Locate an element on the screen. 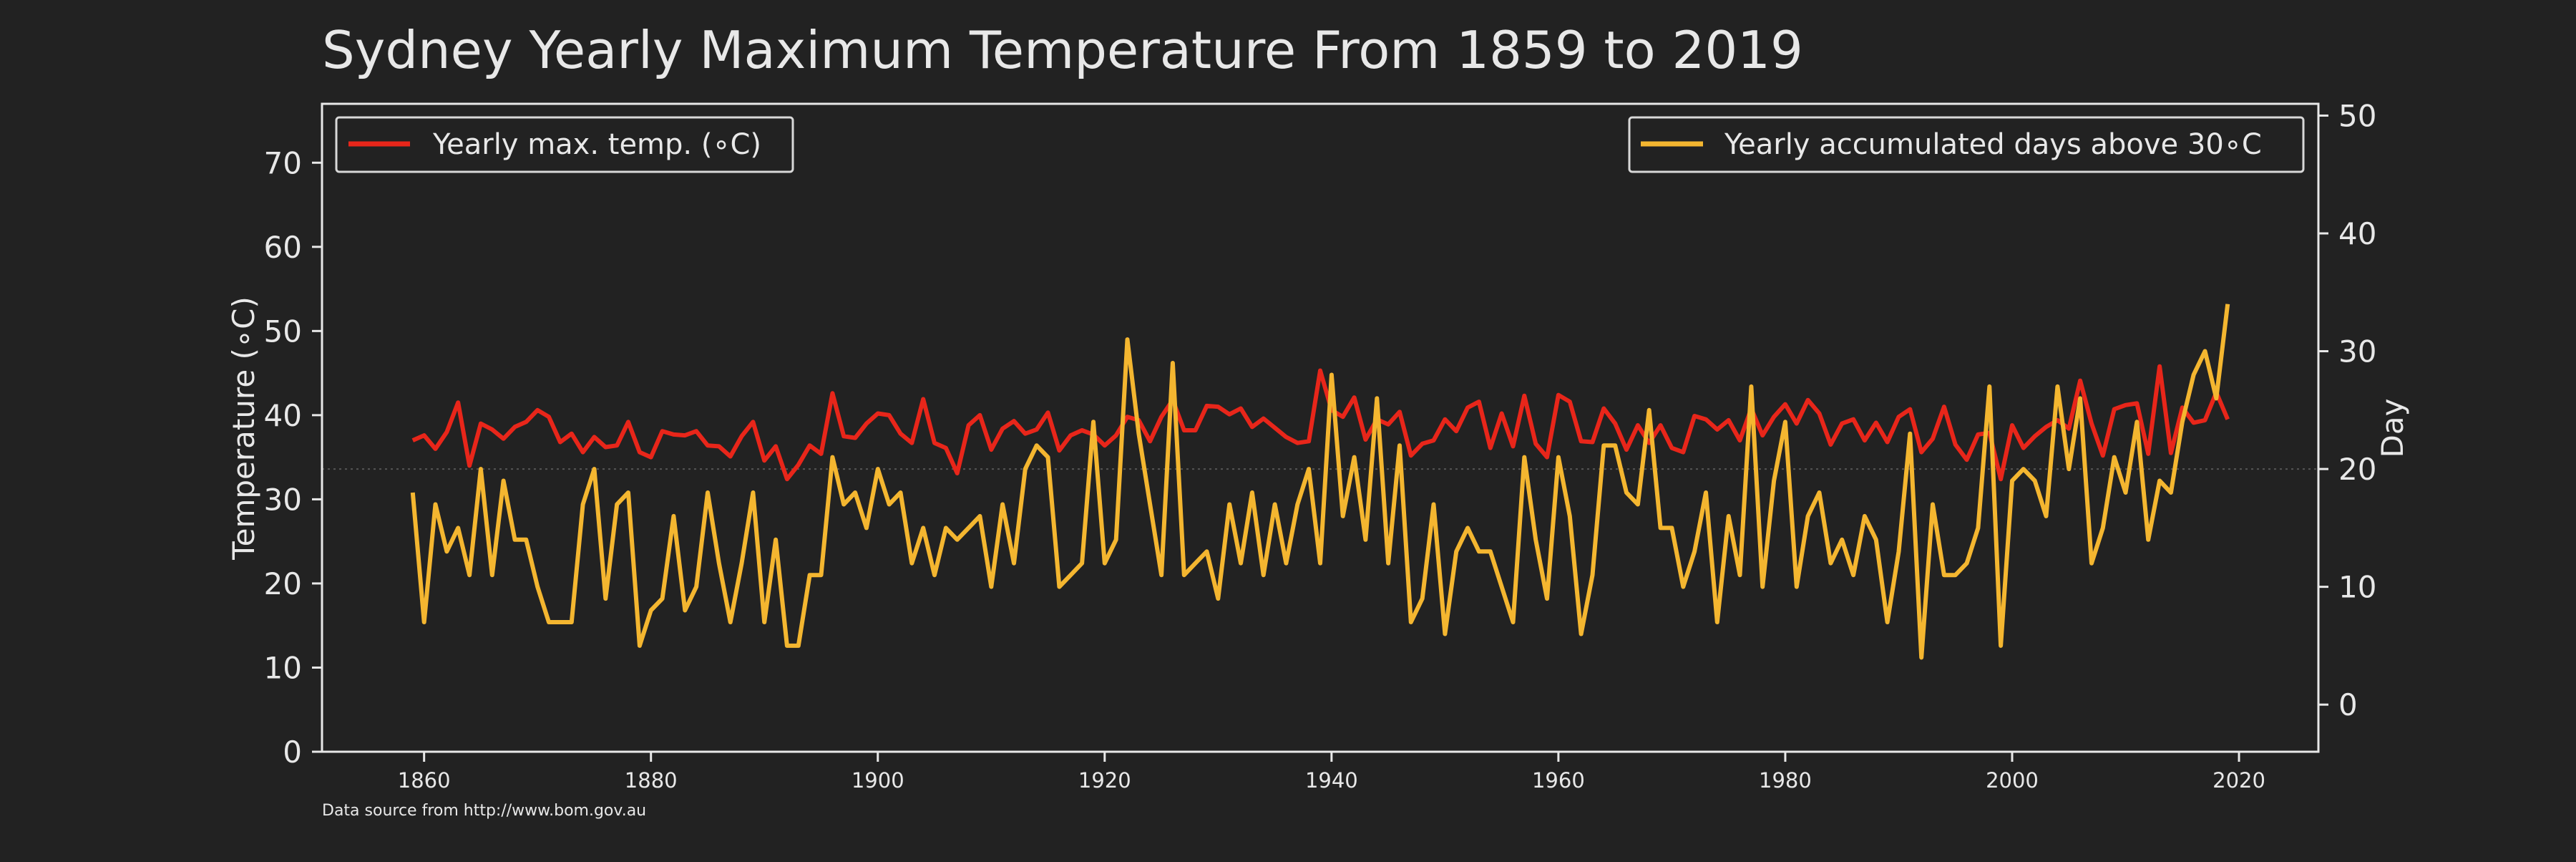  x-tick-label: 1980 is located at coordinates (1785, 780).